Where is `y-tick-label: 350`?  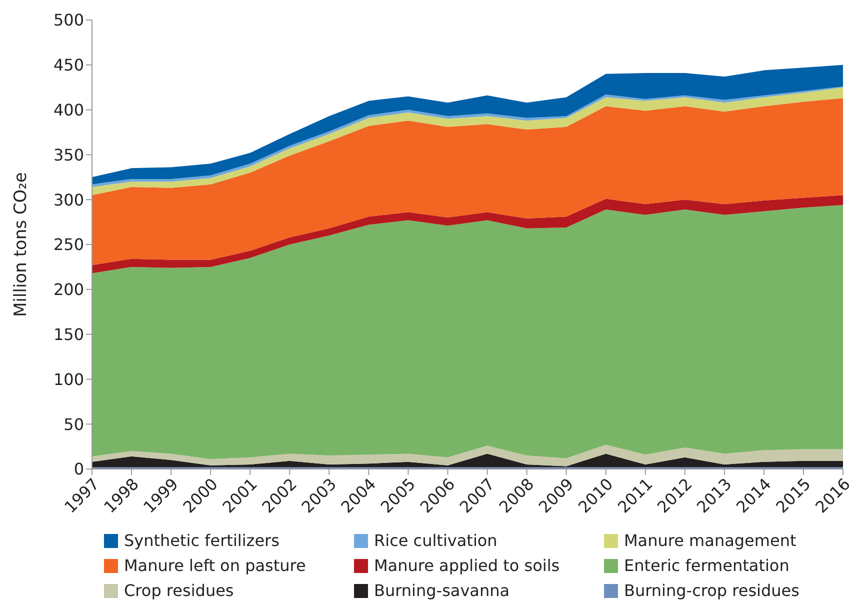
y-tick-label: 350 is located at coordinates (68, 154).